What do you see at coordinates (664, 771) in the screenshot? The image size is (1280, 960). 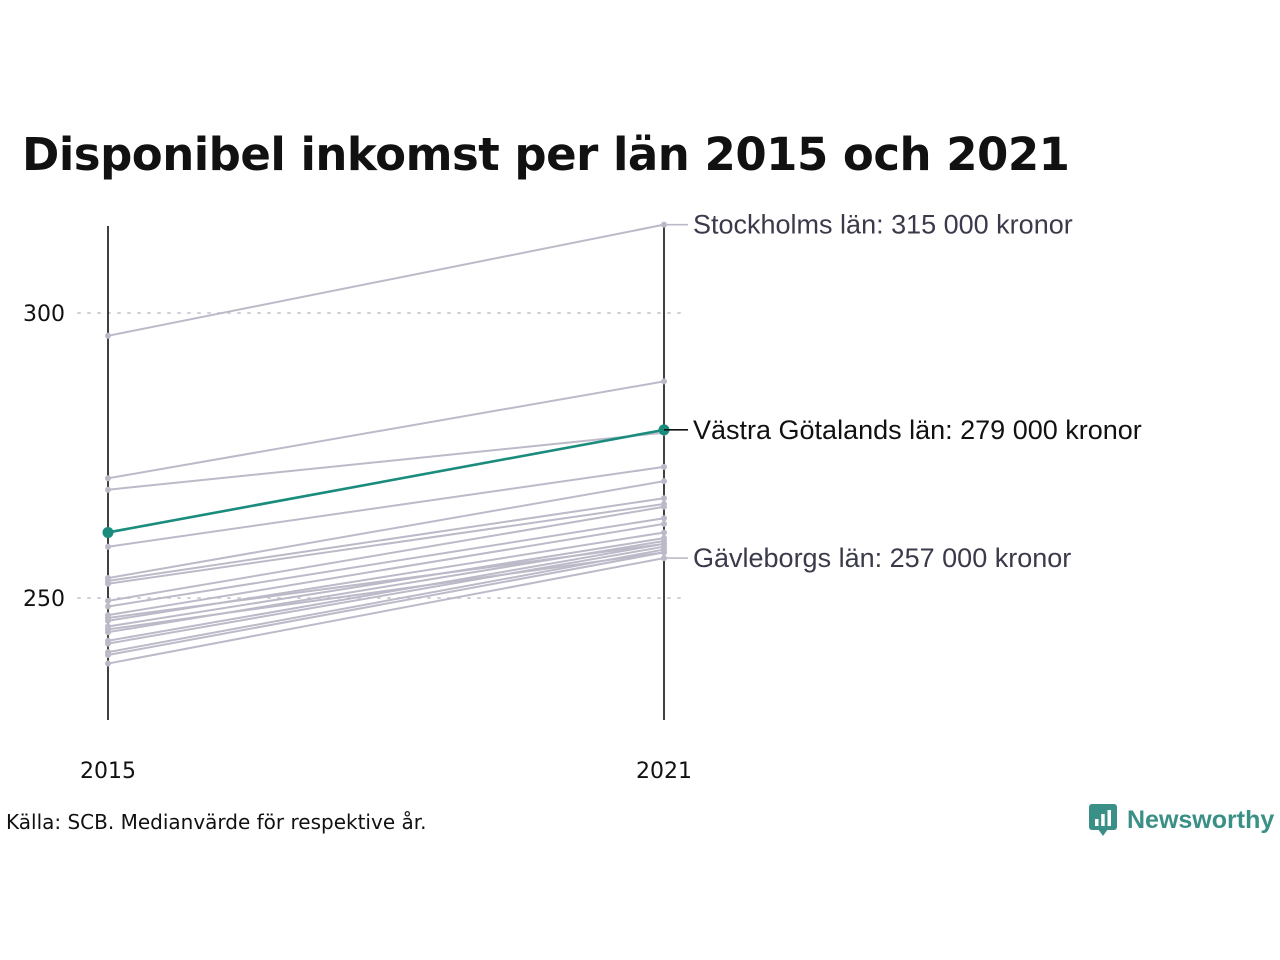 I see `x-tick-label: 2021` at bounding box center [664, 771].